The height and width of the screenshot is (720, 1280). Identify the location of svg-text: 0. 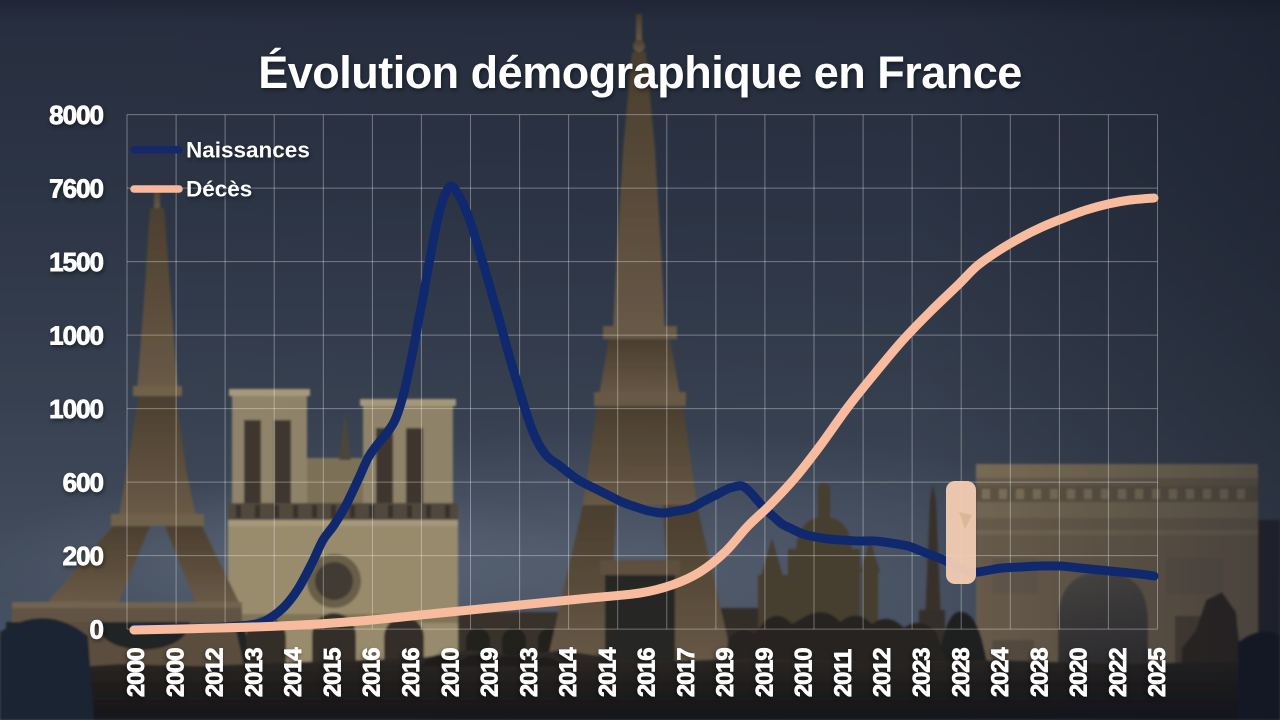
(97, 629).